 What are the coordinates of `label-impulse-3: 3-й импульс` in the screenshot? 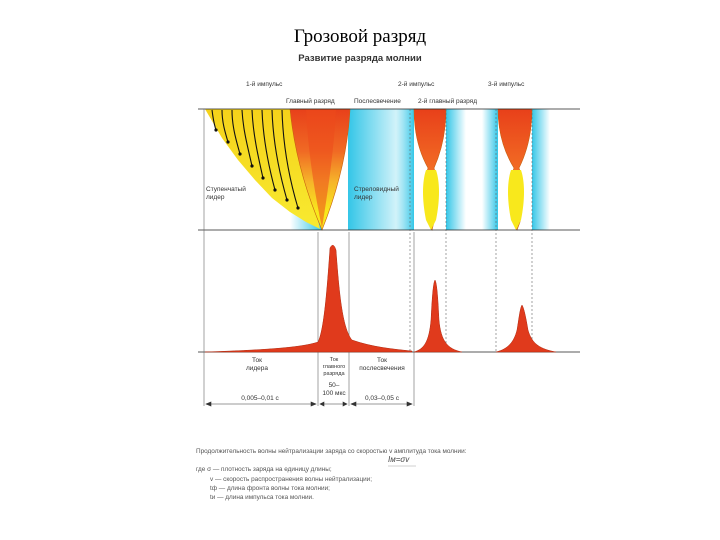 It's located at (506, 84).